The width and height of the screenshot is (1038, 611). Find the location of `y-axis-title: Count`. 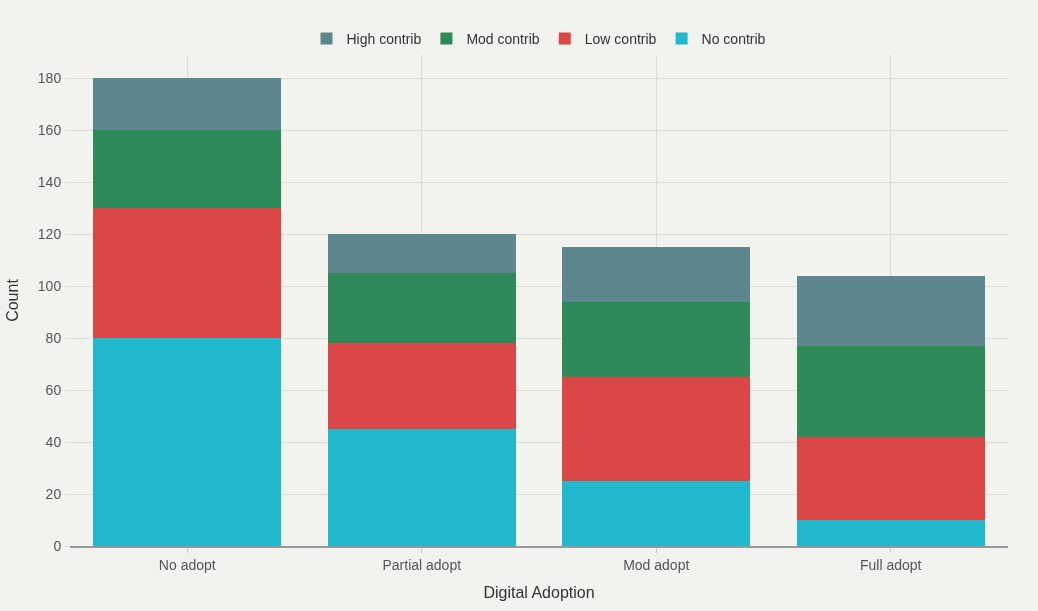

y-axis-title: Count is located at coordinates (12, 300).